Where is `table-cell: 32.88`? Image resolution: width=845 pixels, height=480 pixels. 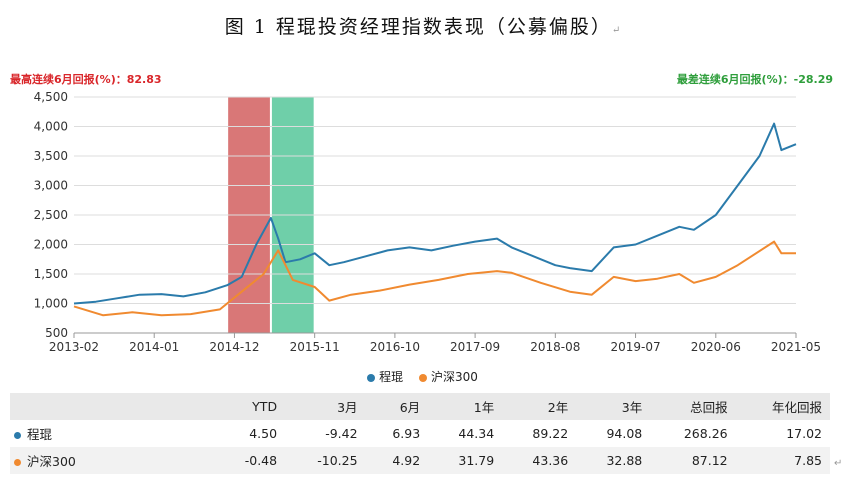
table-cell: 32.88 is located at coordinates (613, 460).